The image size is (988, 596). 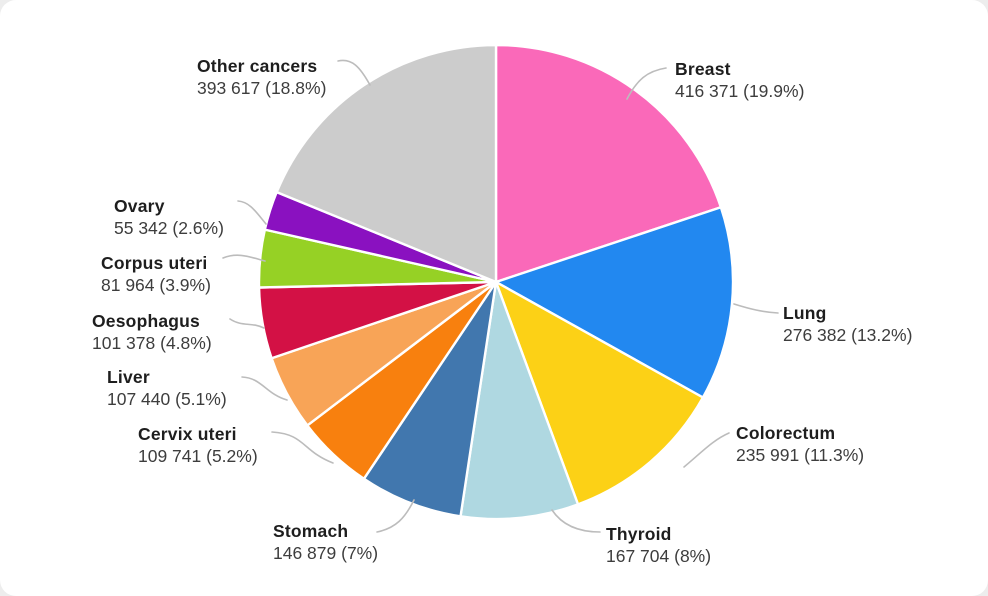 What do you see at coordinates (128, 377) in the screenshot?
I see `label-liver-name: Liver` at bounding box center [128, 377].